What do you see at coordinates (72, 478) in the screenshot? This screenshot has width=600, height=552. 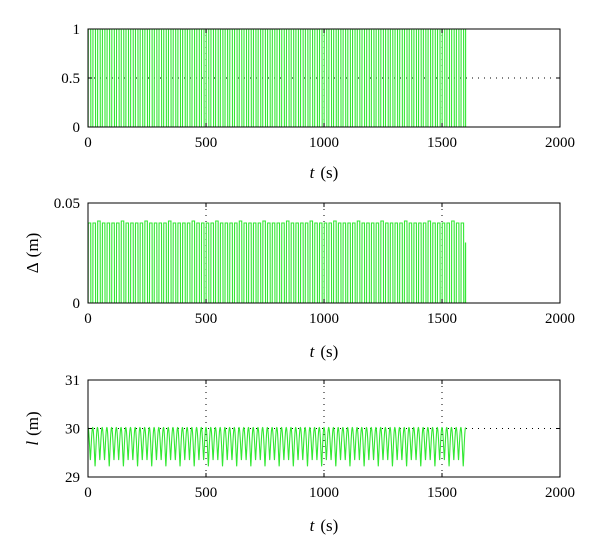 I see `y-tick-label: 29` at bounding box center [72, 478].